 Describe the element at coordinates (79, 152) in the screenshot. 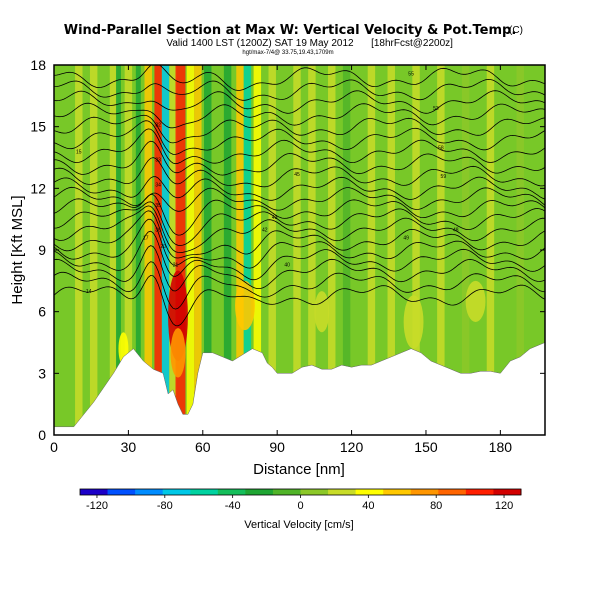

I see `contour-label: 15` at that location.